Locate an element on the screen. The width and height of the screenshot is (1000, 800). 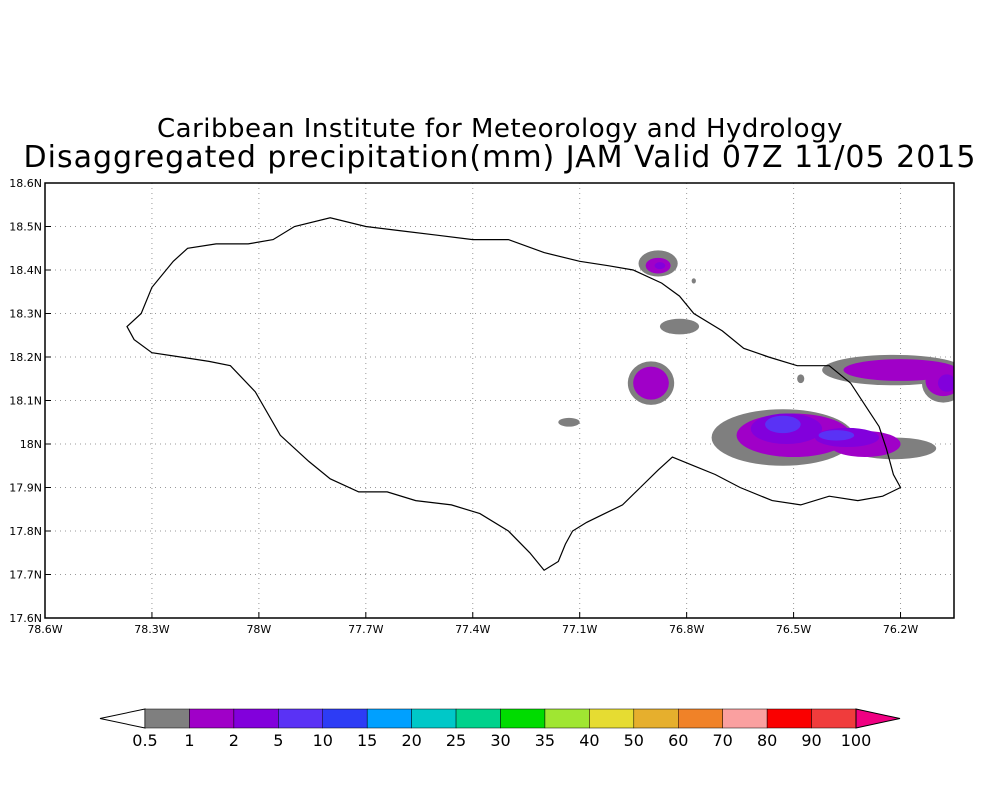
x-tick-label: 76.5W is located at coordinates (793, 629).